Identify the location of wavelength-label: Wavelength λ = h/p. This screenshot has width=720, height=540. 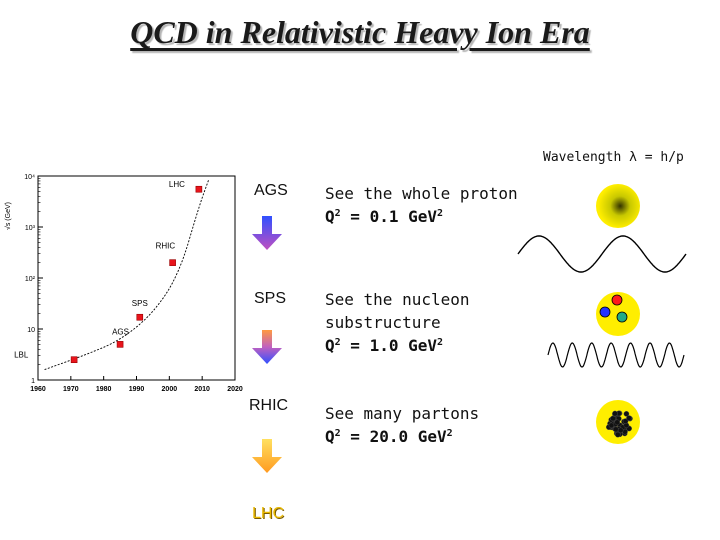
(613, 157).